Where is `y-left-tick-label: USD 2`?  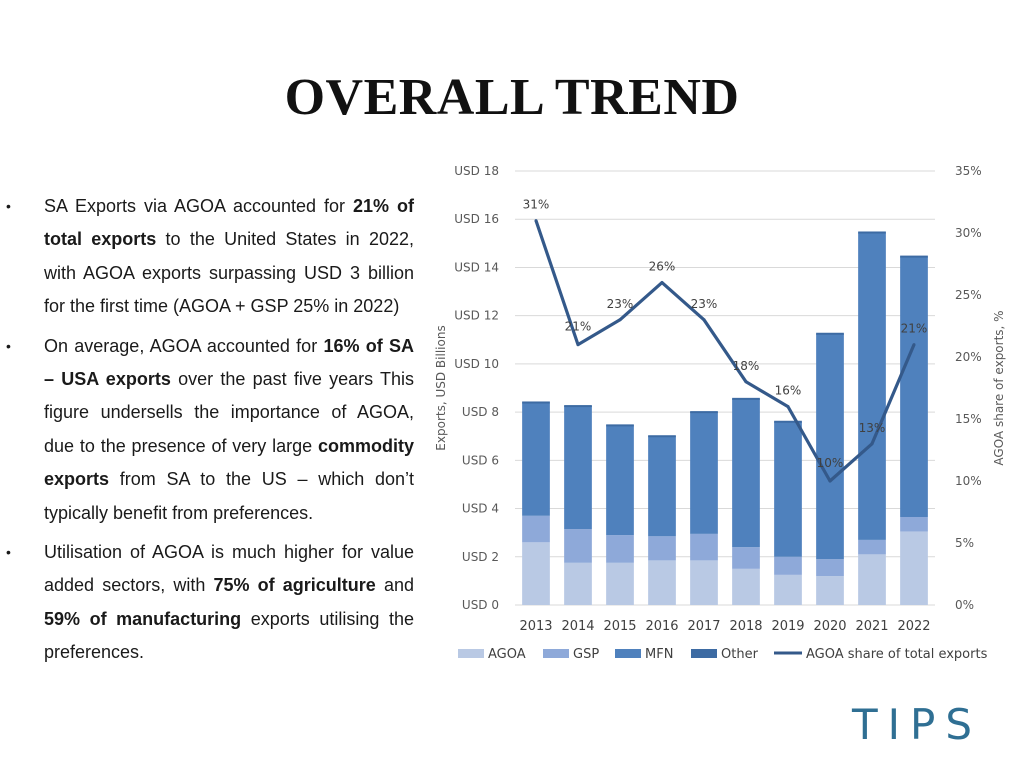
y-left-tick-label: USD 2 is located at coordinates (480, 557).